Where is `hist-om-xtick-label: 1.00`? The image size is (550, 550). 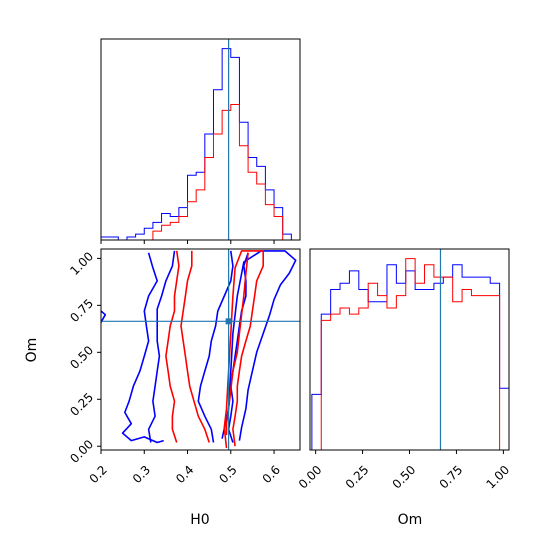
hist-om-xtick-label: 1.00 is located at coordinates (498, 477).